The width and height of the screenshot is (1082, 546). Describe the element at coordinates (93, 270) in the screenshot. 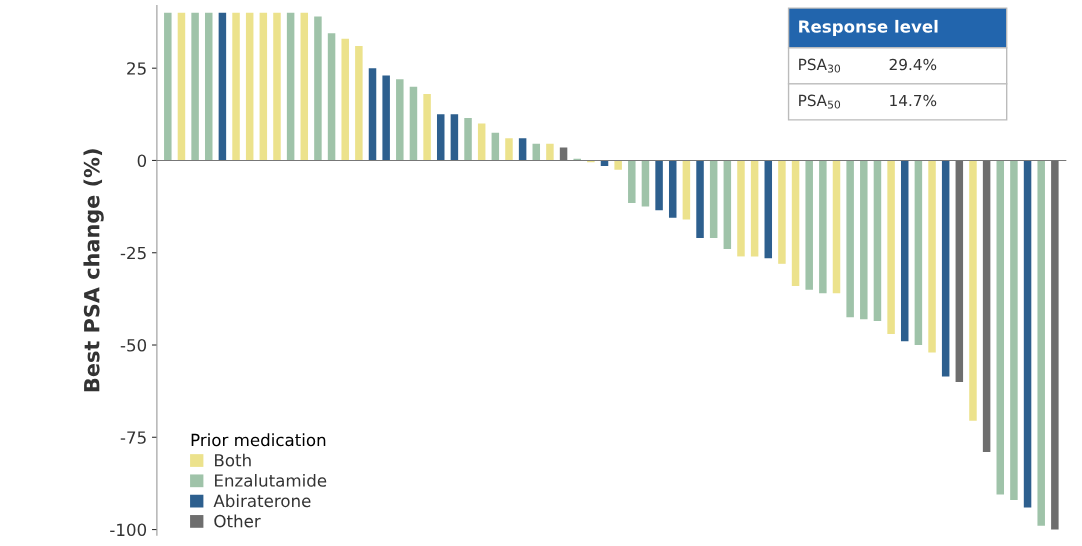

I see `y-axis-title: Best PSA change (%)` at that location.